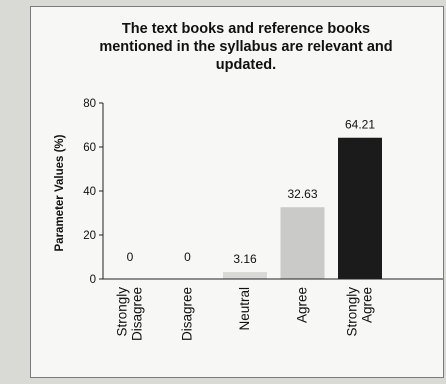 This screenshot has height=384, width=446. I want to click on value-label: 3.16, so click(245, 259).